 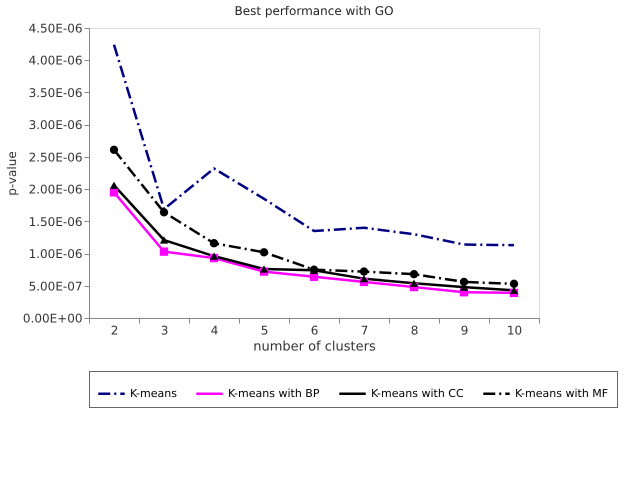 I want to click on y-tick-label: 3.00E-06, so click(x=55, y=125).